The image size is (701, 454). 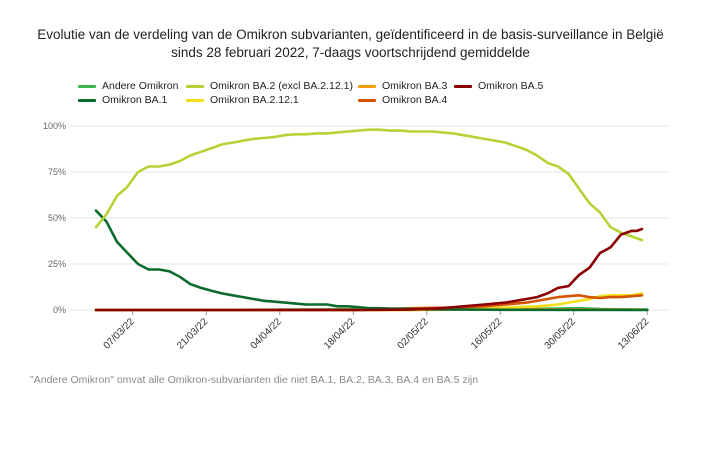 I want to click on y-tick-label: 100%, so click(x=54, y=126).